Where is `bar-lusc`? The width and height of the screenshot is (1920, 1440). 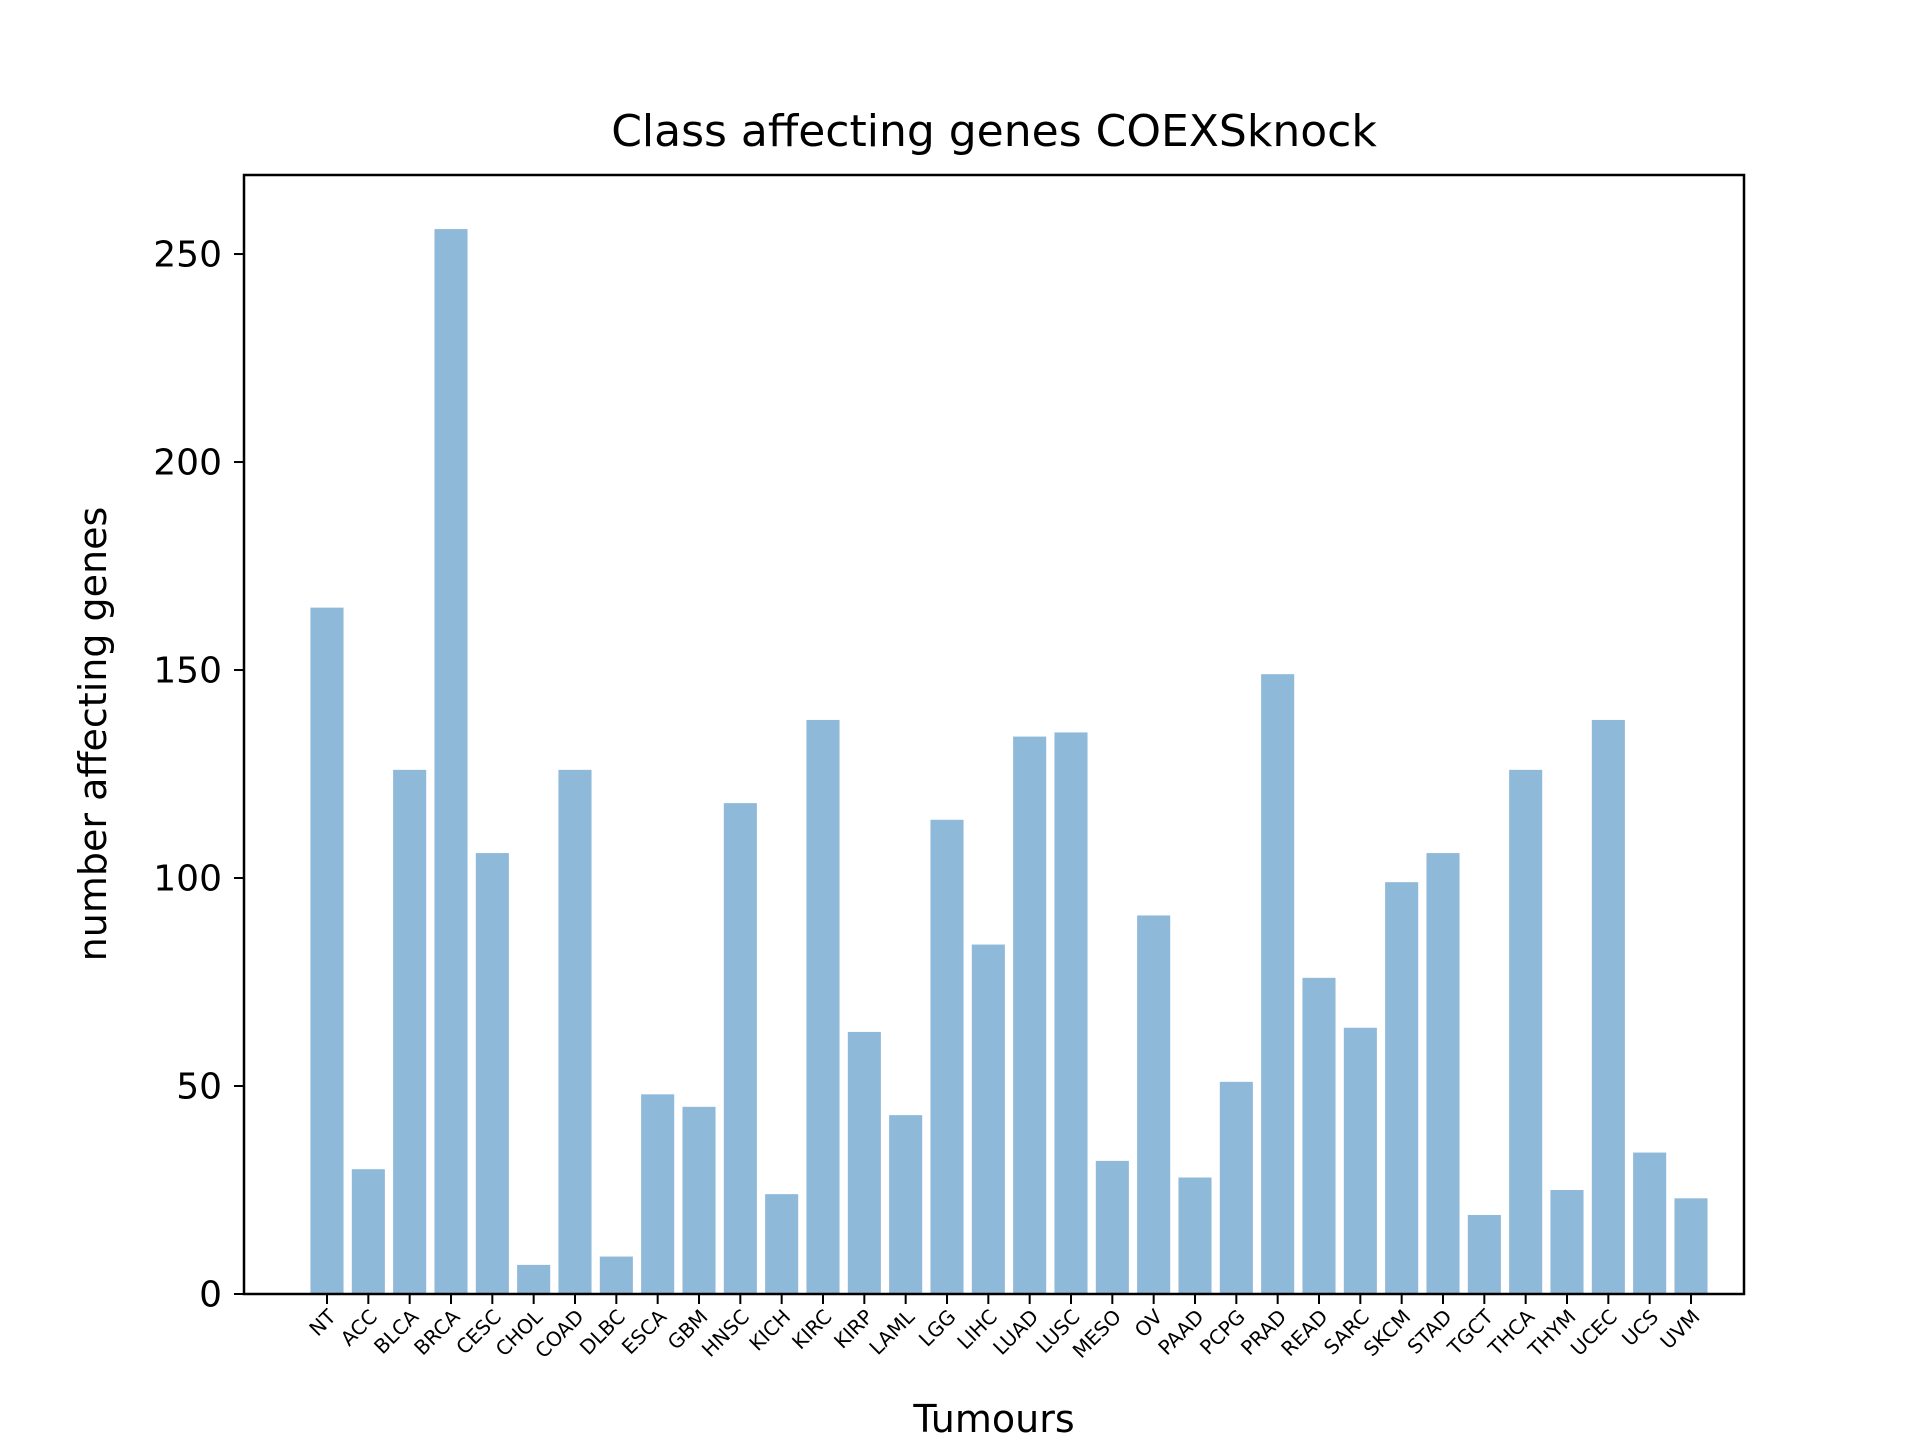
bar-lusc is located at coordinates (1071, 1013).